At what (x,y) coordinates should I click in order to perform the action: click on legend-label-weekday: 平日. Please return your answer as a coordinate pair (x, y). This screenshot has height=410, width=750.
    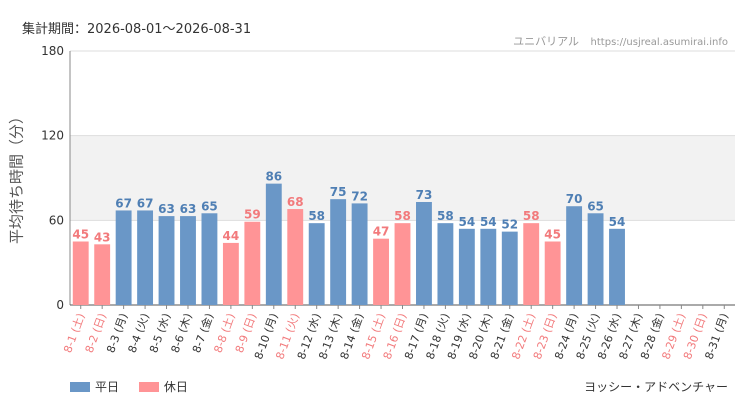
    Looking at the image, I should click on (107, 387).